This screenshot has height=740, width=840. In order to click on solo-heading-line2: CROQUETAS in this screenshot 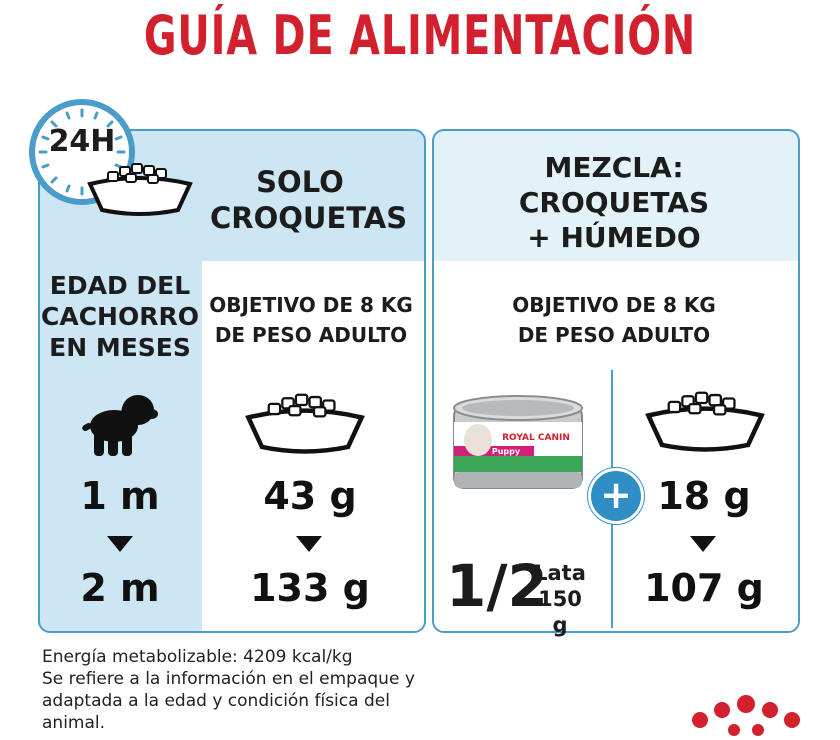, I will do `click(309, 218)`.